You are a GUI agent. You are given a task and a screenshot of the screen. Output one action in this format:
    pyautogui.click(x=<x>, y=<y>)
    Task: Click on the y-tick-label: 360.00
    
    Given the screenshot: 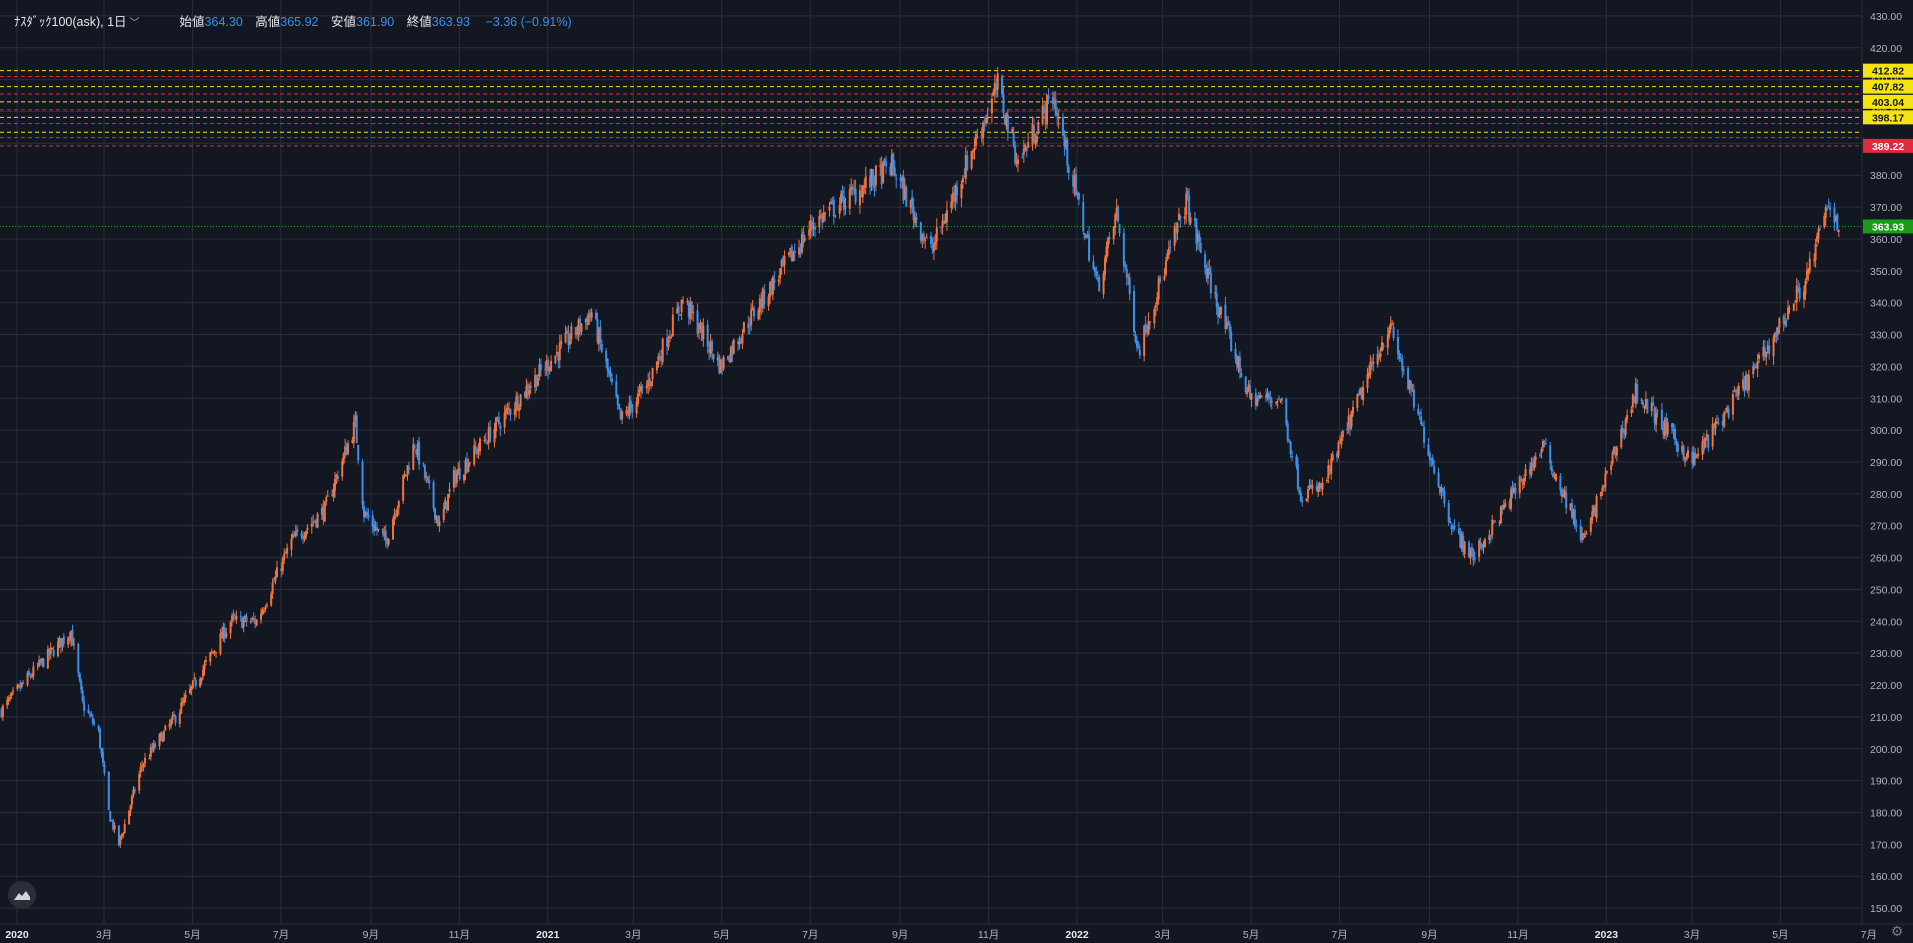 What is the action you would take?
    pyautogui.click(x=1886, y=240)
    